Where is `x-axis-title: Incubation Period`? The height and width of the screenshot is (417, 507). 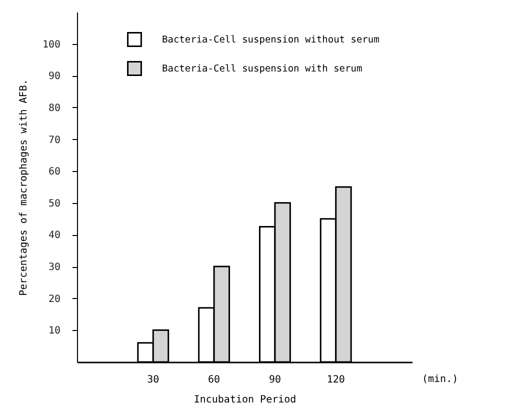
x-axis-title: Incubation Period is located at coordinates (245, 400).